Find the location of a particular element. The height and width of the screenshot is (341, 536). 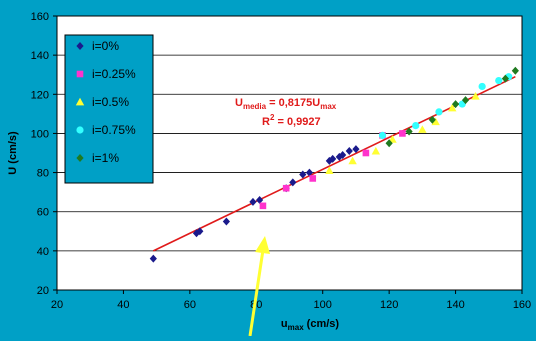

x-axis-label-main: u is located at coordinates (284, 324).